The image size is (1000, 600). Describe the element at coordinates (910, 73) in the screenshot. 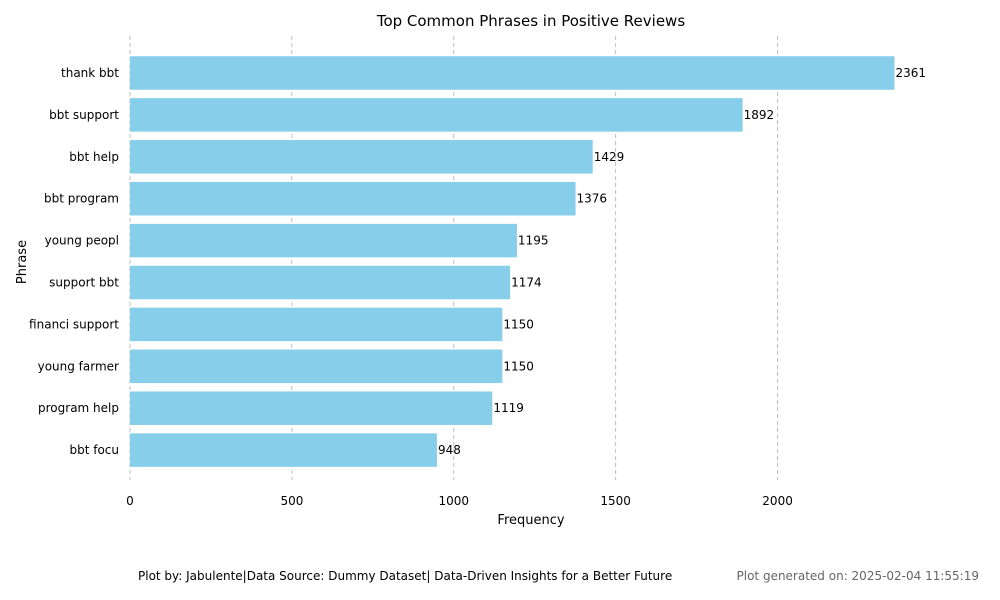

I see `bar-value-label: 2361` at that location.